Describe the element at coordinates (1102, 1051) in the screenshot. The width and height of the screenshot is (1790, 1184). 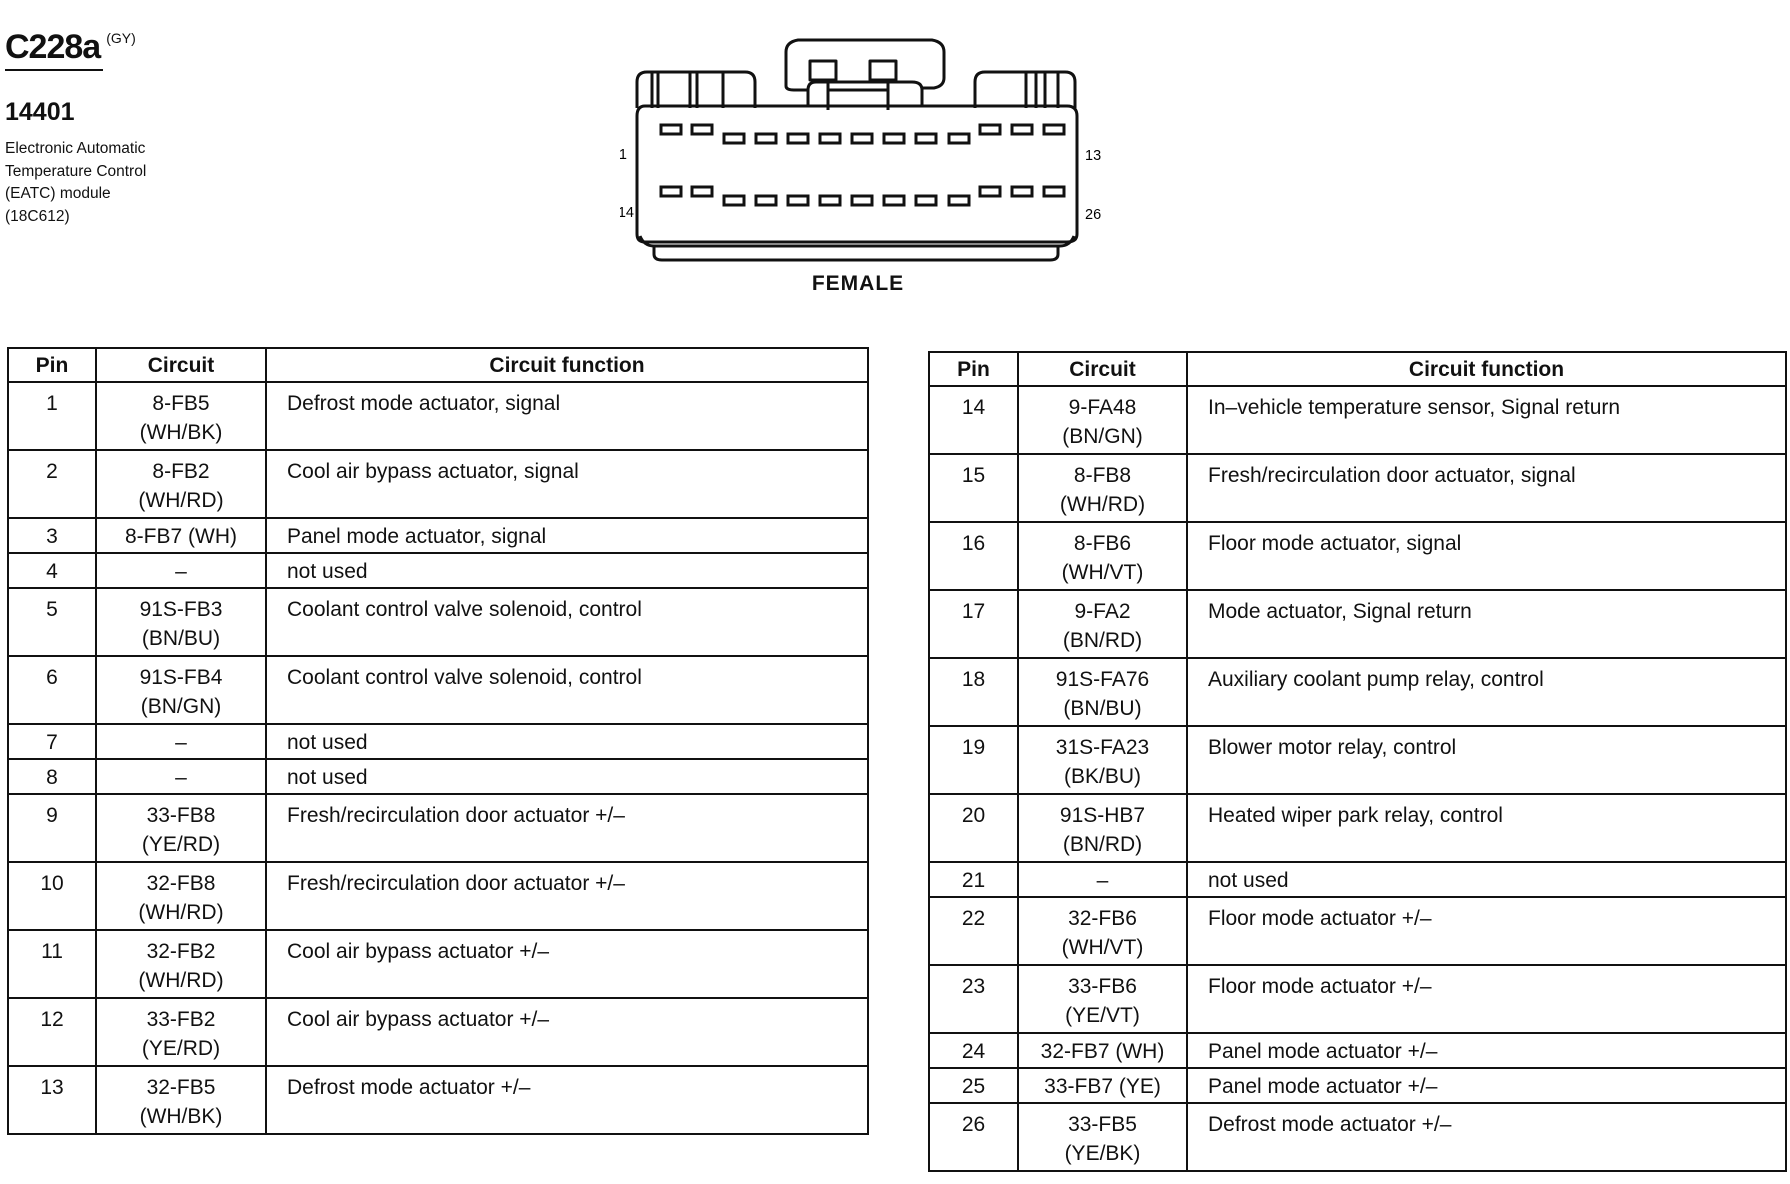
I see `circuit-line: 32-FB7 (WH)` at that location.